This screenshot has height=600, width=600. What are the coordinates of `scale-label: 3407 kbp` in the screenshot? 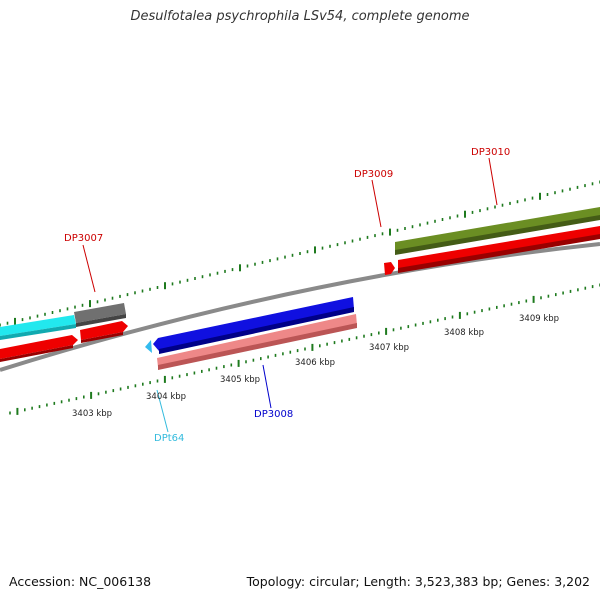 It's located at (389, 348).